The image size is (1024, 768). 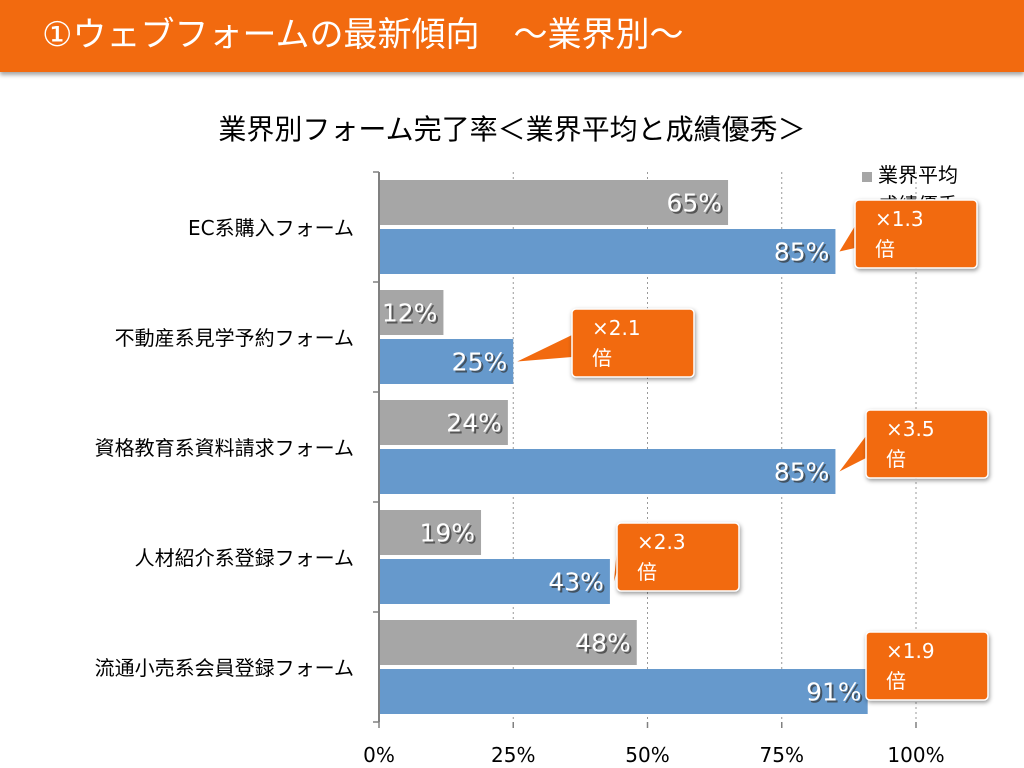 What do you see at coordinates (379, 755) in the screenshot?
I see `x-tick-label: 0%` at bounding box center [379, 755].